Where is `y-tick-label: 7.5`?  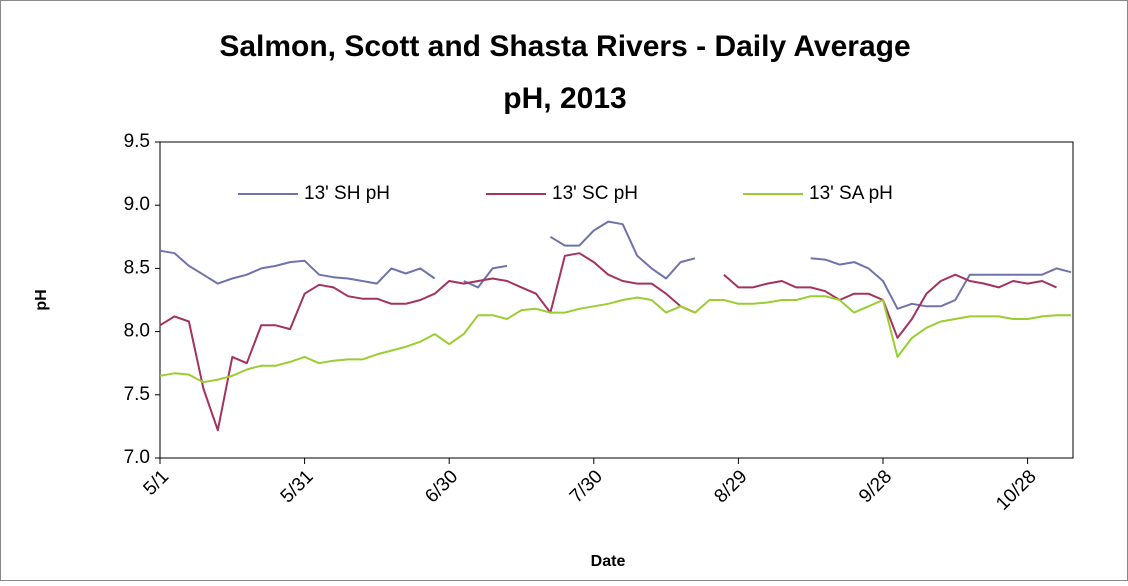 y-tick-label: 7.5 is located at coordinates (137, 394).